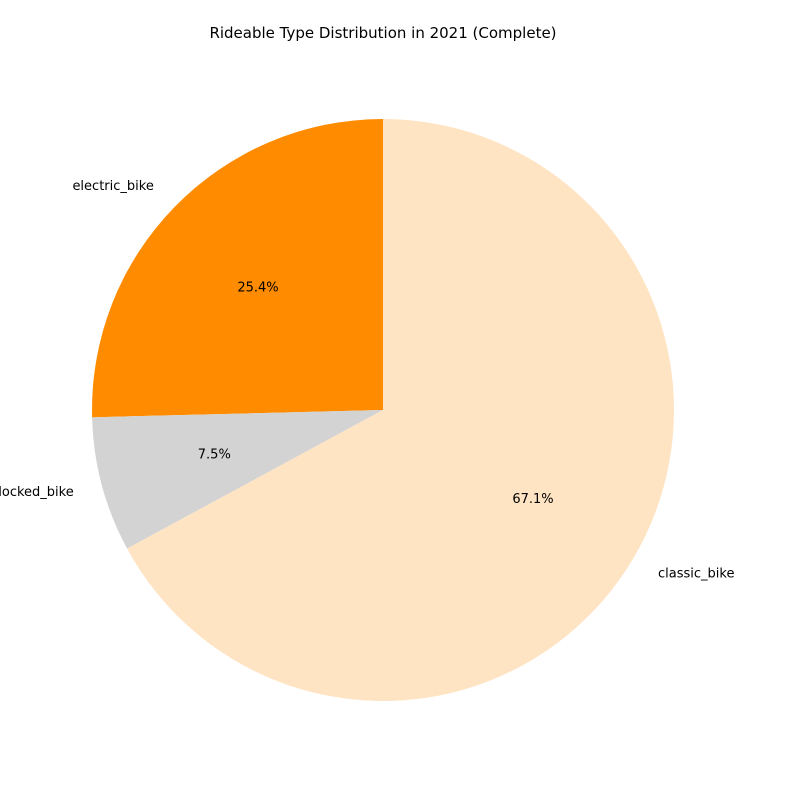  What do you see at coordinates (37, 492) in the screenshot?
I see `slice-label-docked-bike: docked_bike` at bounding box center [37, 492].